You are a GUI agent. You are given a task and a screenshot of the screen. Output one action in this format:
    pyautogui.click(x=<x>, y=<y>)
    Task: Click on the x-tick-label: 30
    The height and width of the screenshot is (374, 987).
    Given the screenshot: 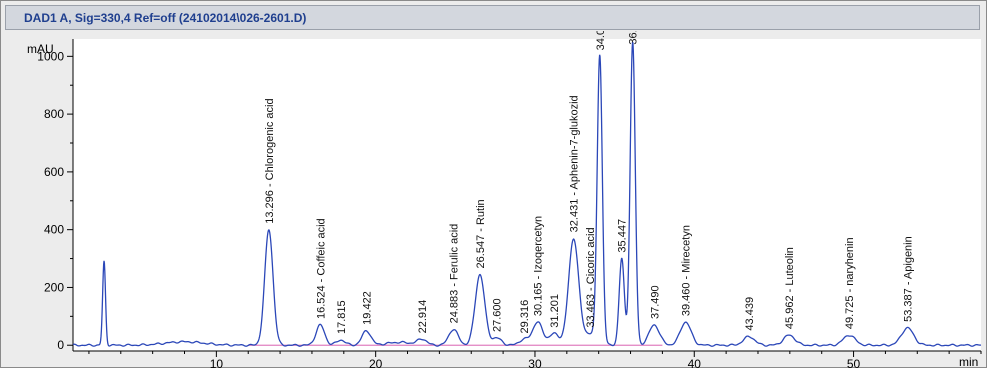 What is the action you would take?
    pyautogui.click(x=535, y=363)
    